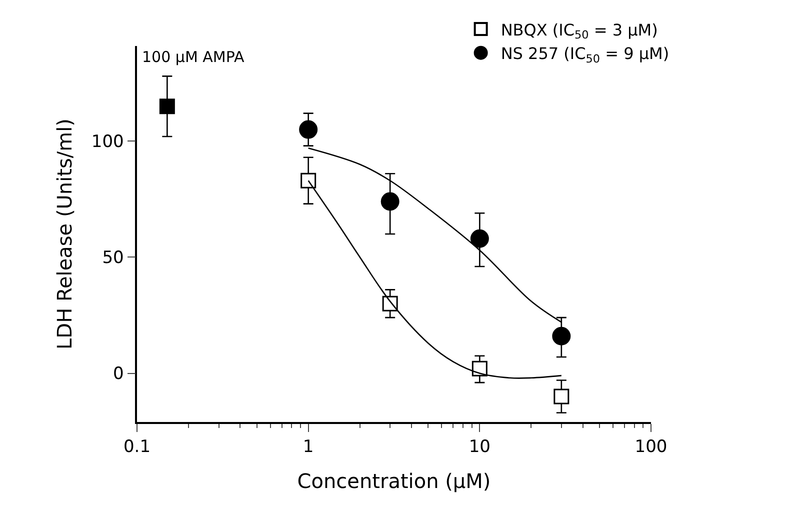 This screenshot has width=792, height=524. I want to click on x-tick-label: 0.1, so click(137, 447).